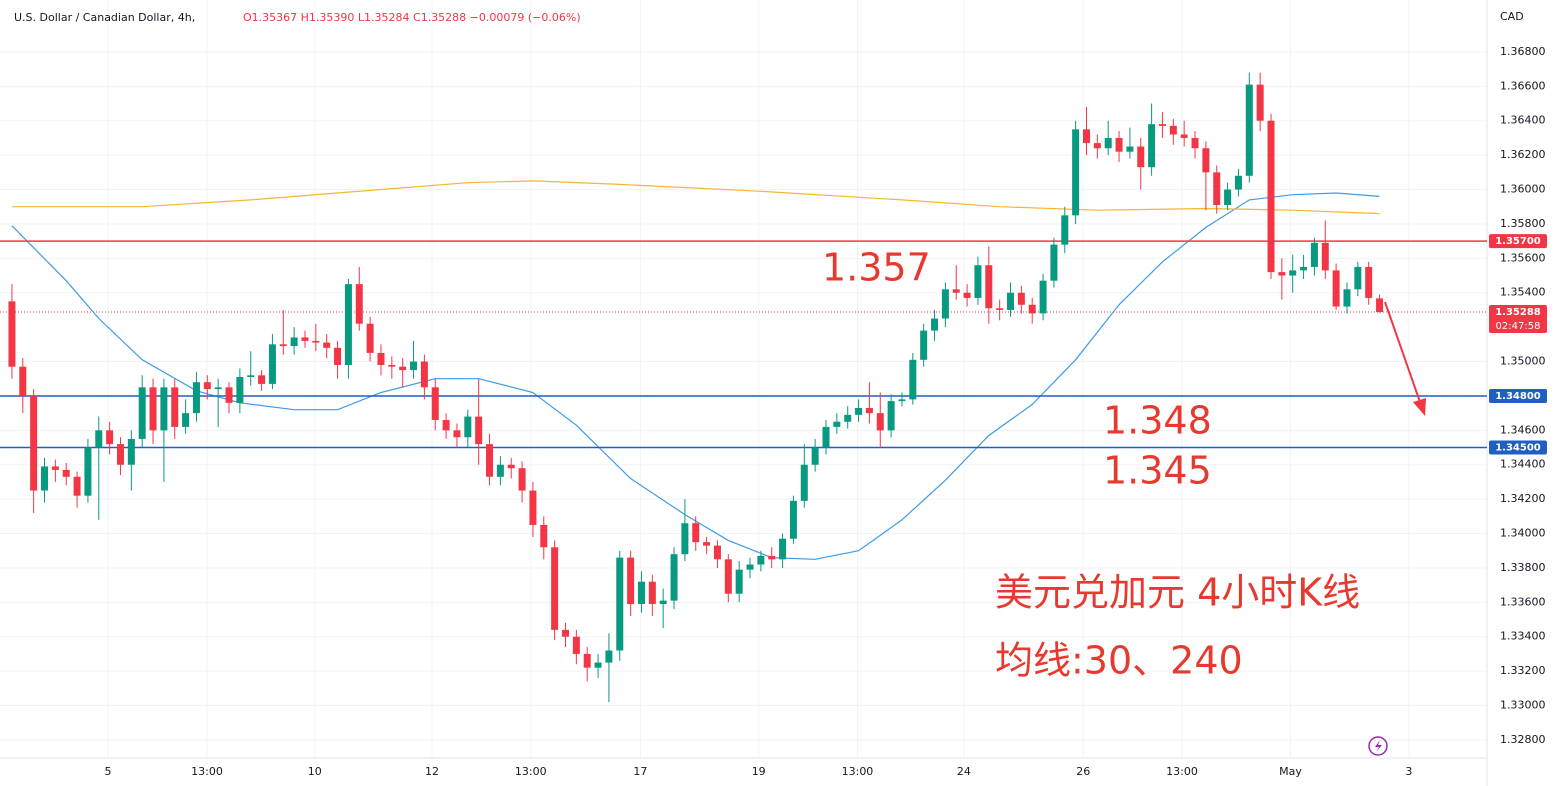 The width and height of the screenshot is (1555, 786). I want to click on y-tick-label: 1.33400, so click(1523, 636).